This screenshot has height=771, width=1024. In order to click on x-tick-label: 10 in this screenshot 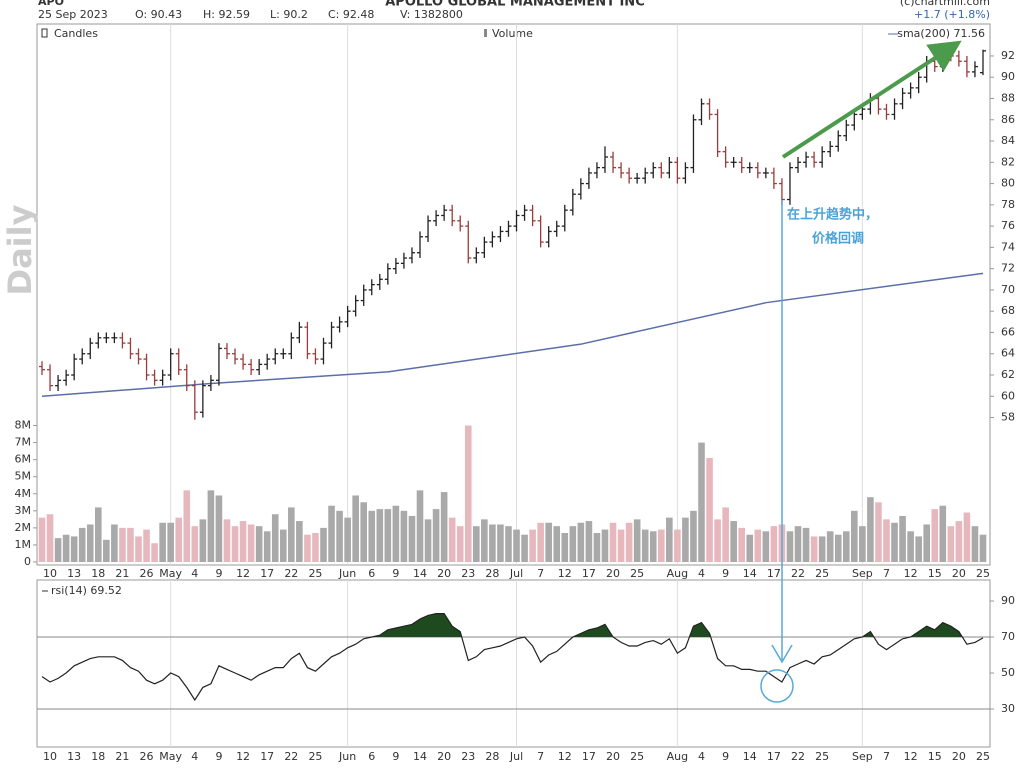, I will do `click(50, 756)`.